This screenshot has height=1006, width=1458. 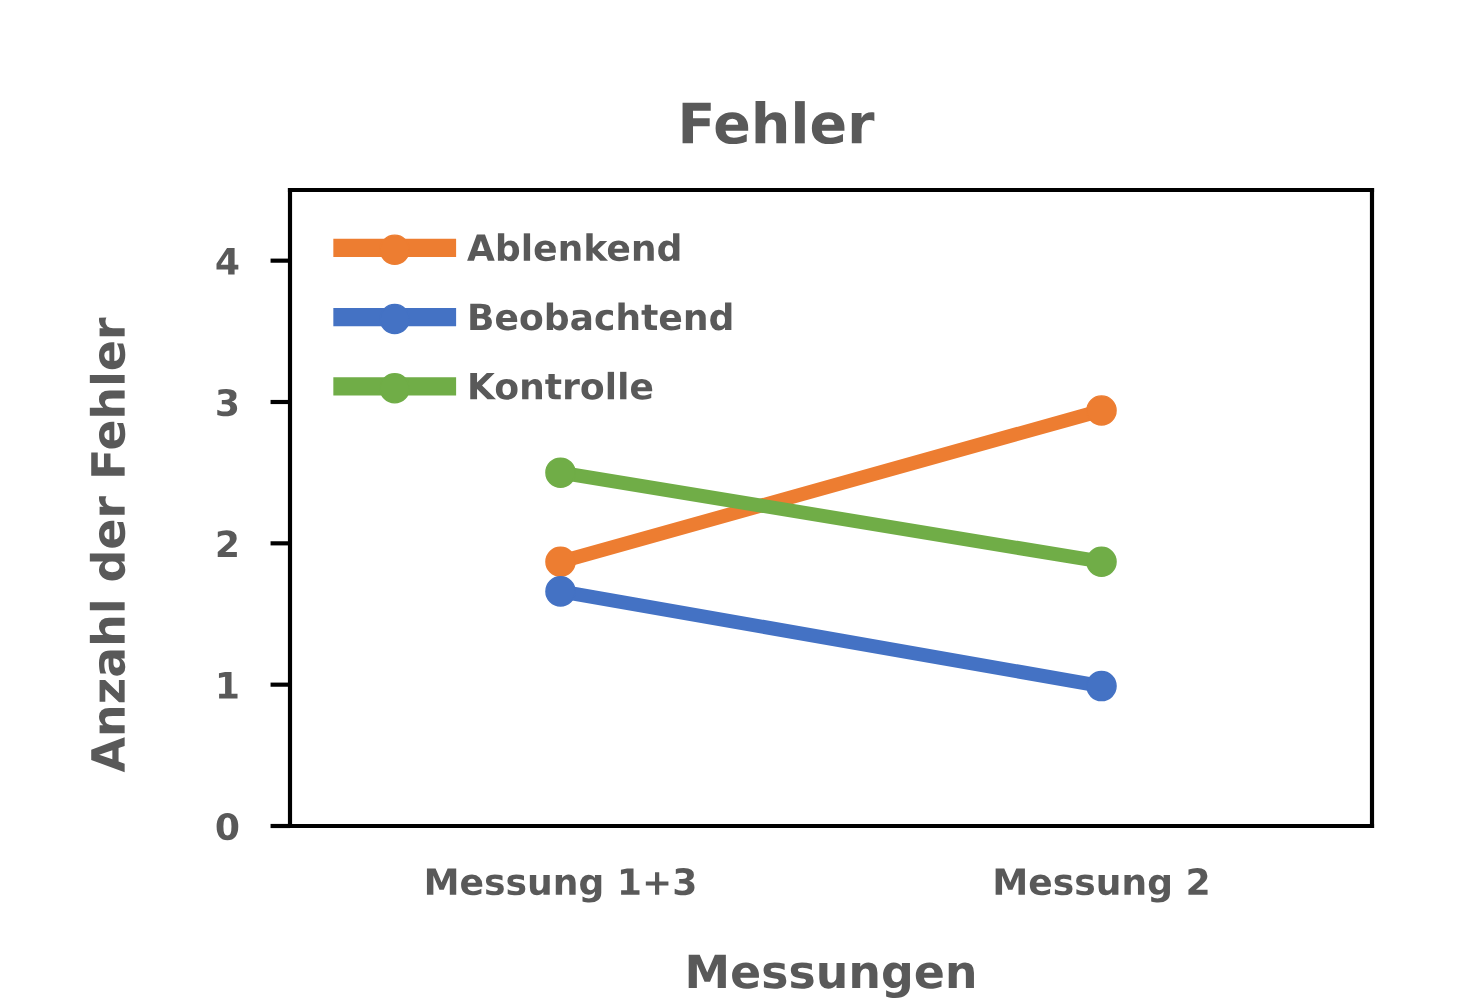 What do you see at coordinates (1101, 885) in the screenshot?
I see `x-tick-label: Messung 2` at bounding box center [1101, 885].